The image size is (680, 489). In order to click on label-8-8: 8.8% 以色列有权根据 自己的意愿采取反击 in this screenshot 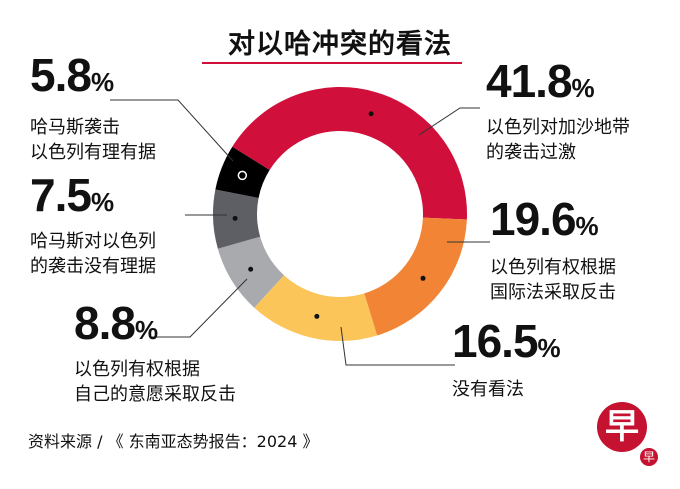, I will do `click(155, 351)`.